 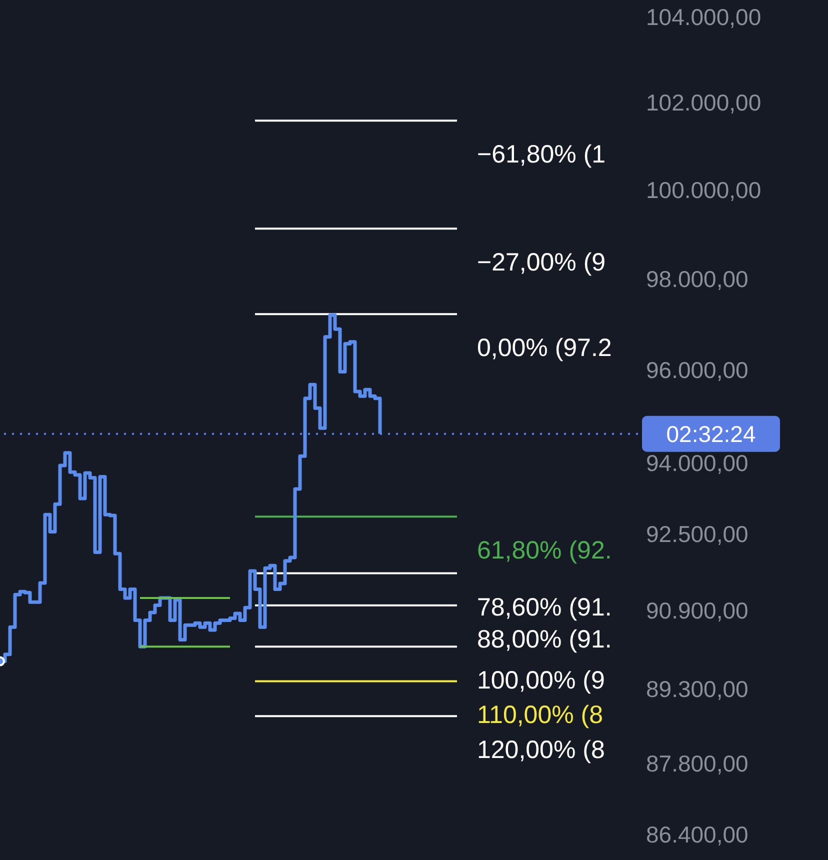 What do you see at coordinates (697, 689) in the screenshot?
I see `y-tick-label: 89.300,00` at bounding box center [697, 689].